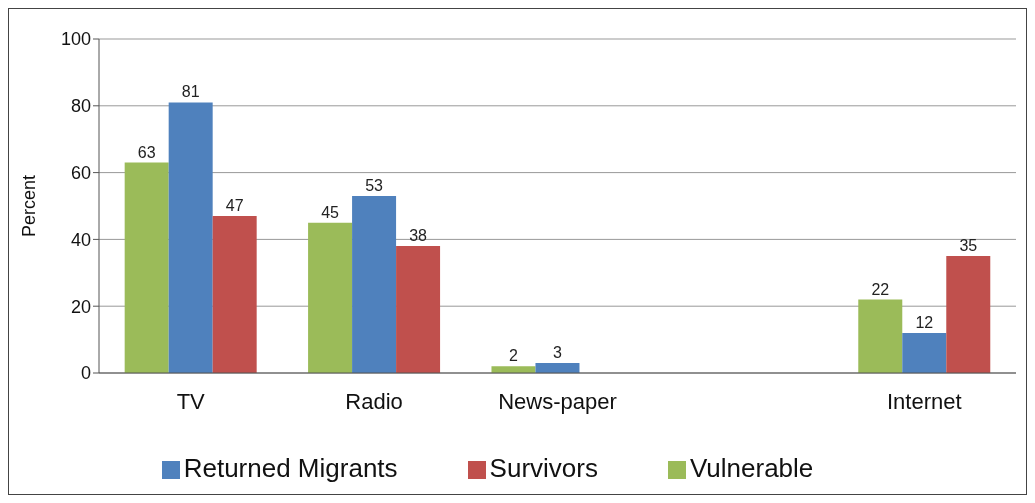  I want to click on y-axis-title: Percent, so click(29, 206).